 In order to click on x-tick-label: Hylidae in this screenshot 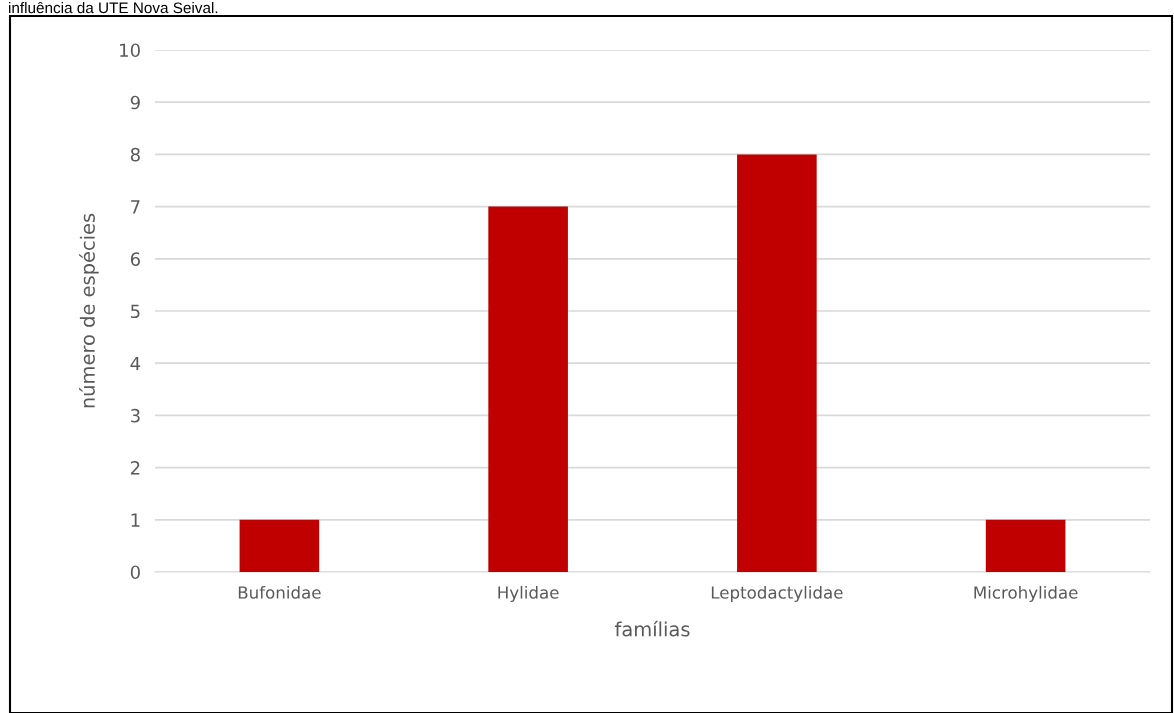, I will do `click(528, 594)`.